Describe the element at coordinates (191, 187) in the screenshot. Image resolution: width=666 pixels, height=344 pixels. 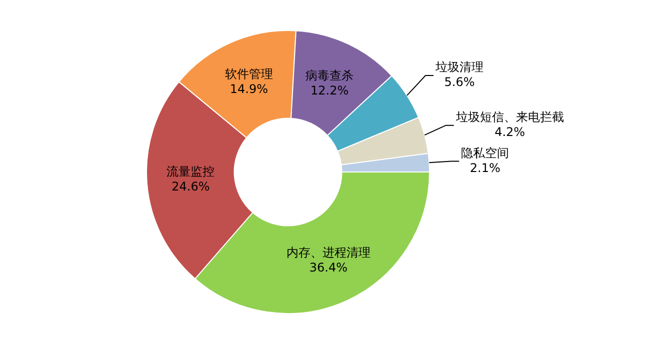
I see `data-label: 24.6%` at that location.